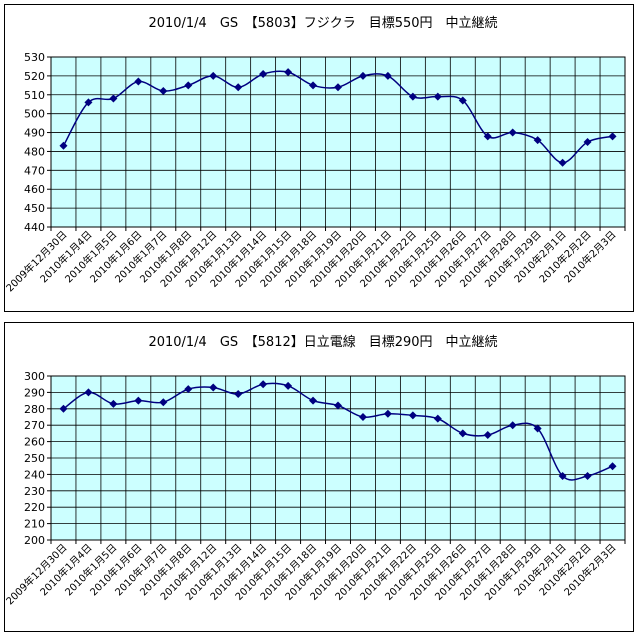 Image resolution: width=640 pixels, height=638 pixels. What do you see at coordinates (34, 170) in the screenshot?
I see `y-tick-label: 470` at bounding box center [34, 170].